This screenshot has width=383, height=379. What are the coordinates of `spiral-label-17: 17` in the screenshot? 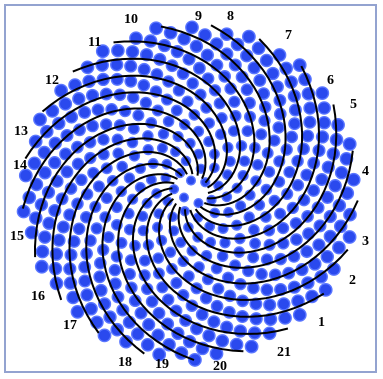 It's located at (70, 325).